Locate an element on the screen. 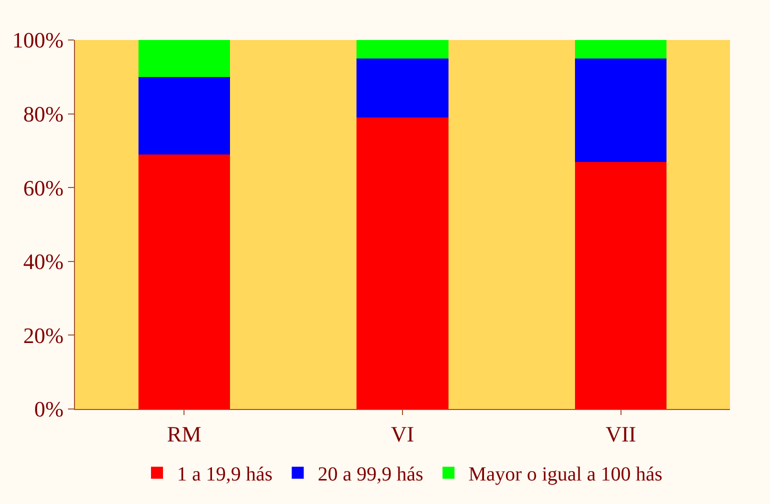  legend-label: 20 a 99,9 hás is located at coordinates (371, 475).